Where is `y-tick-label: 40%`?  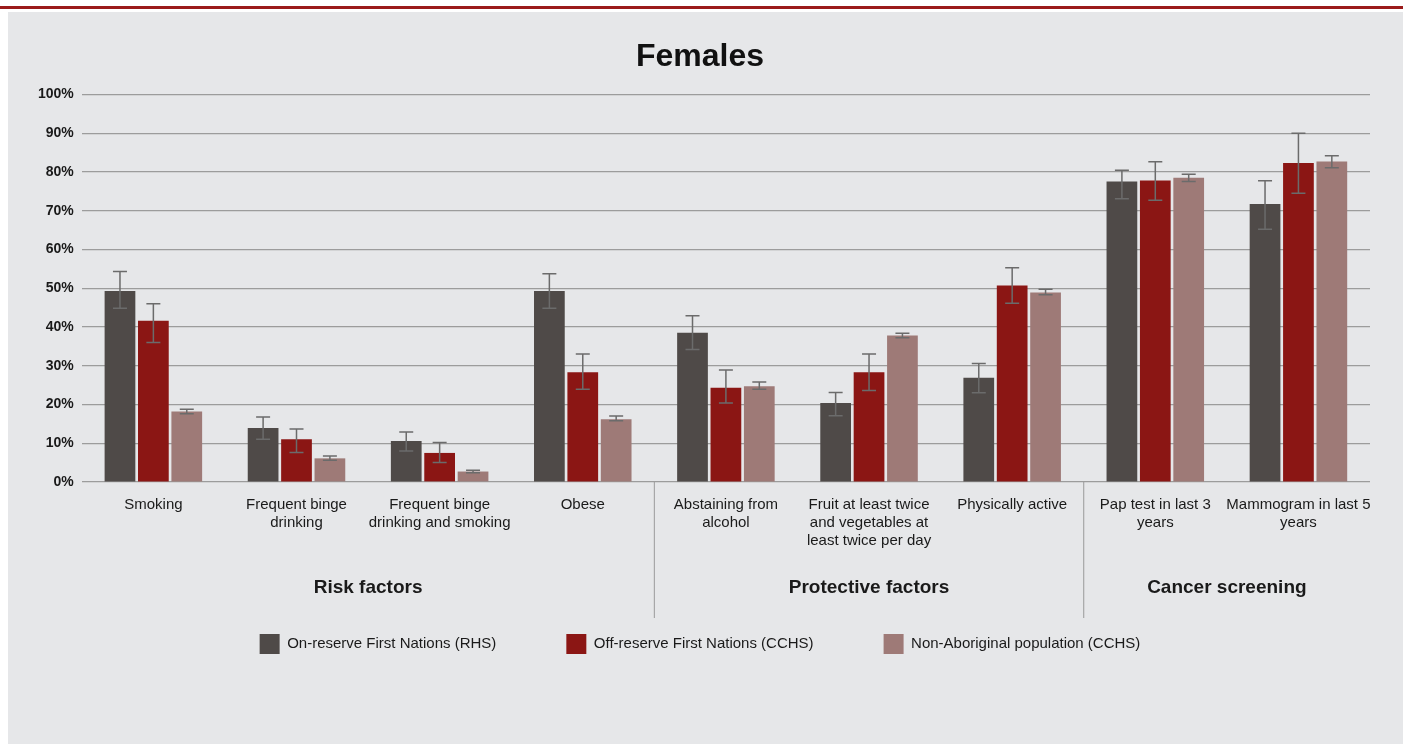 y-tick-label: 40% is located at coordinates (60, 325).